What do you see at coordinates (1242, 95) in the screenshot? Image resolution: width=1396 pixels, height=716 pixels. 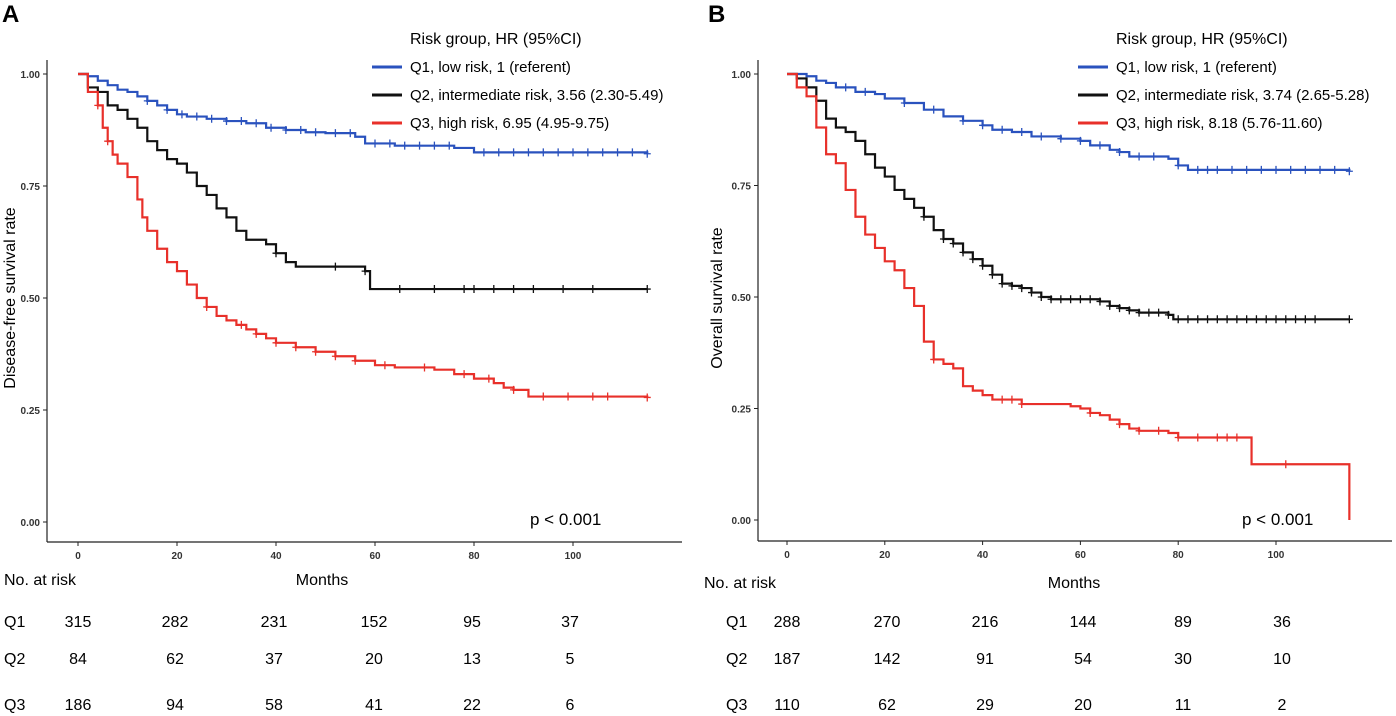 I see `panel-b-legend-entry-2: Q2, intermediate risk, 3.74 (2.65-5.28)` at bounding box center [1242, 95].